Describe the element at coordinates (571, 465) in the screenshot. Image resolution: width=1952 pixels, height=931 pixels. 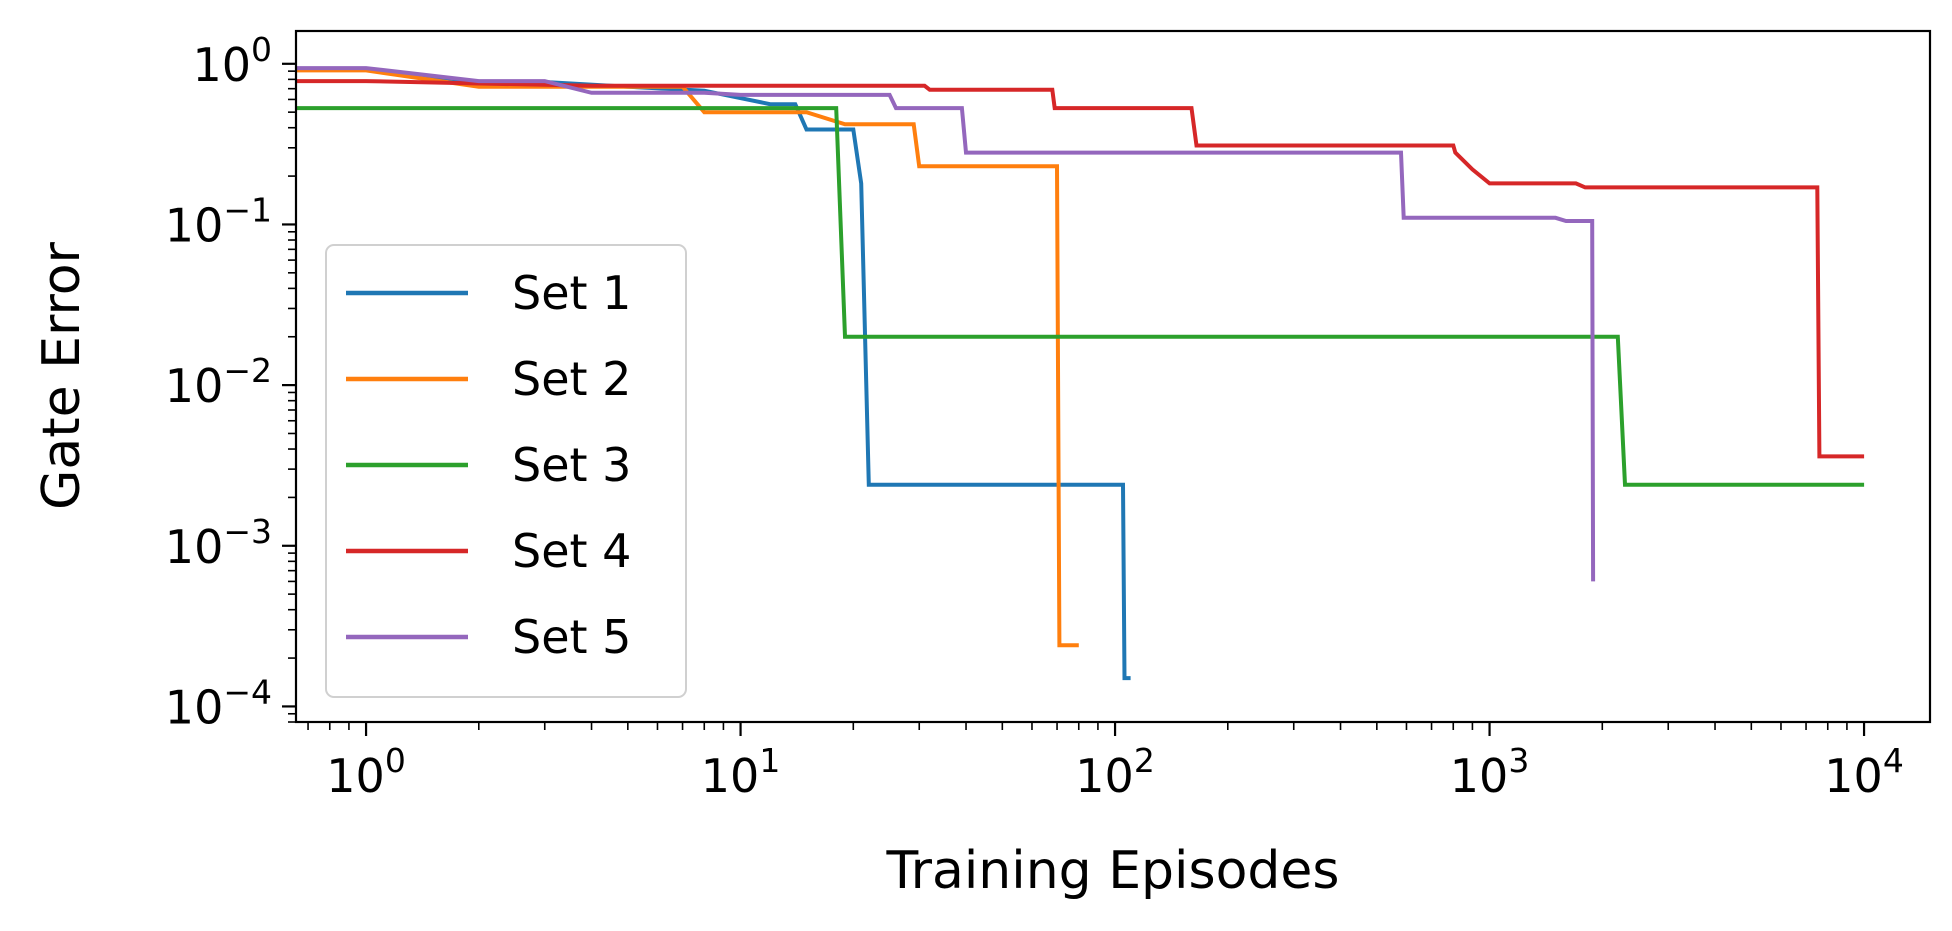
I see `legend-label: Set 3` at that location.